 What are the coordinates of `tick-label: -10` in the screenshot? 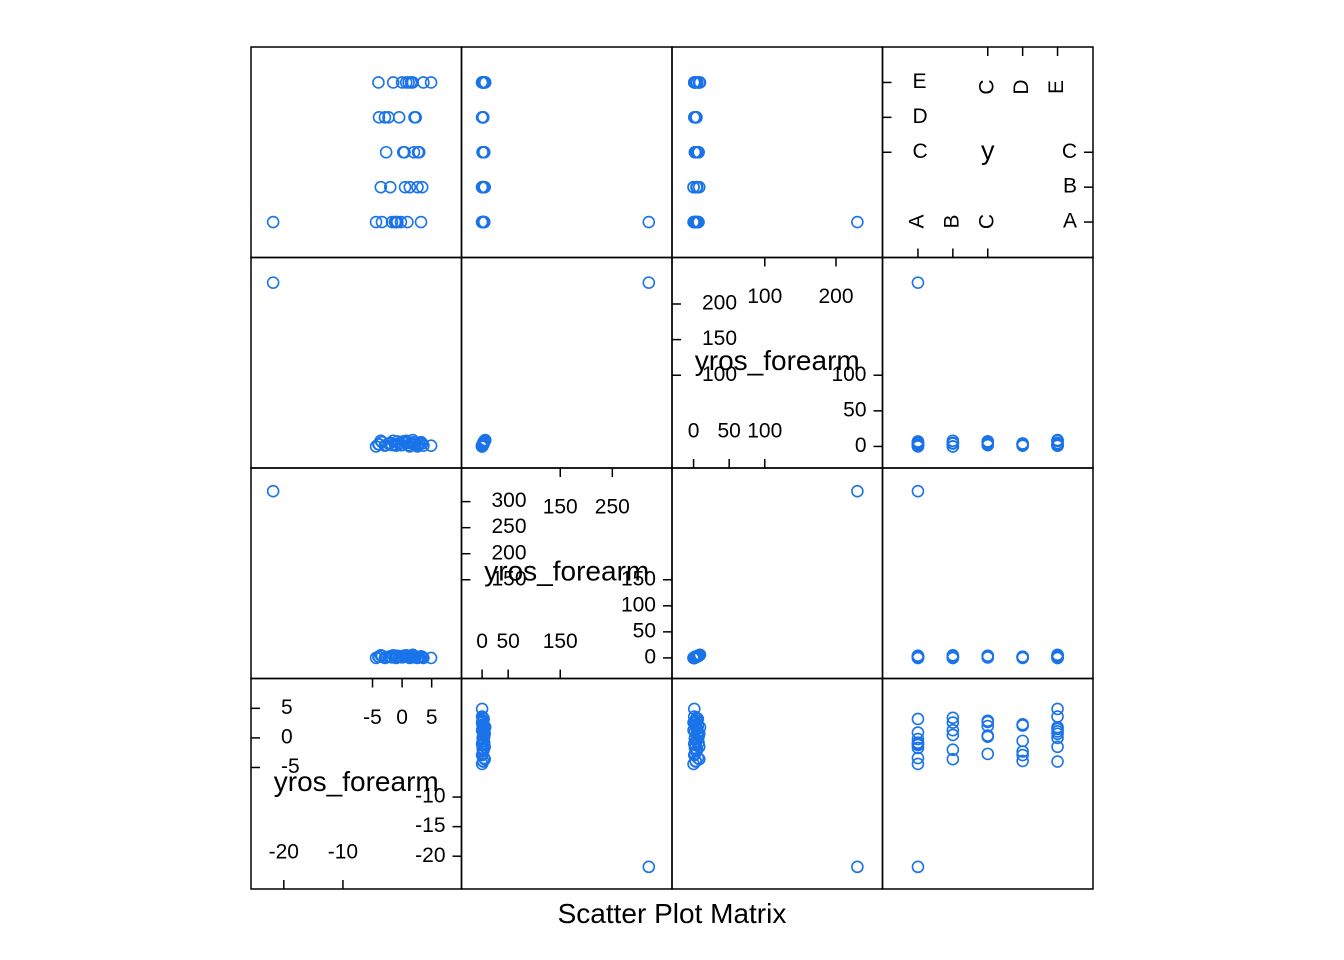 It's located at (343, 852).